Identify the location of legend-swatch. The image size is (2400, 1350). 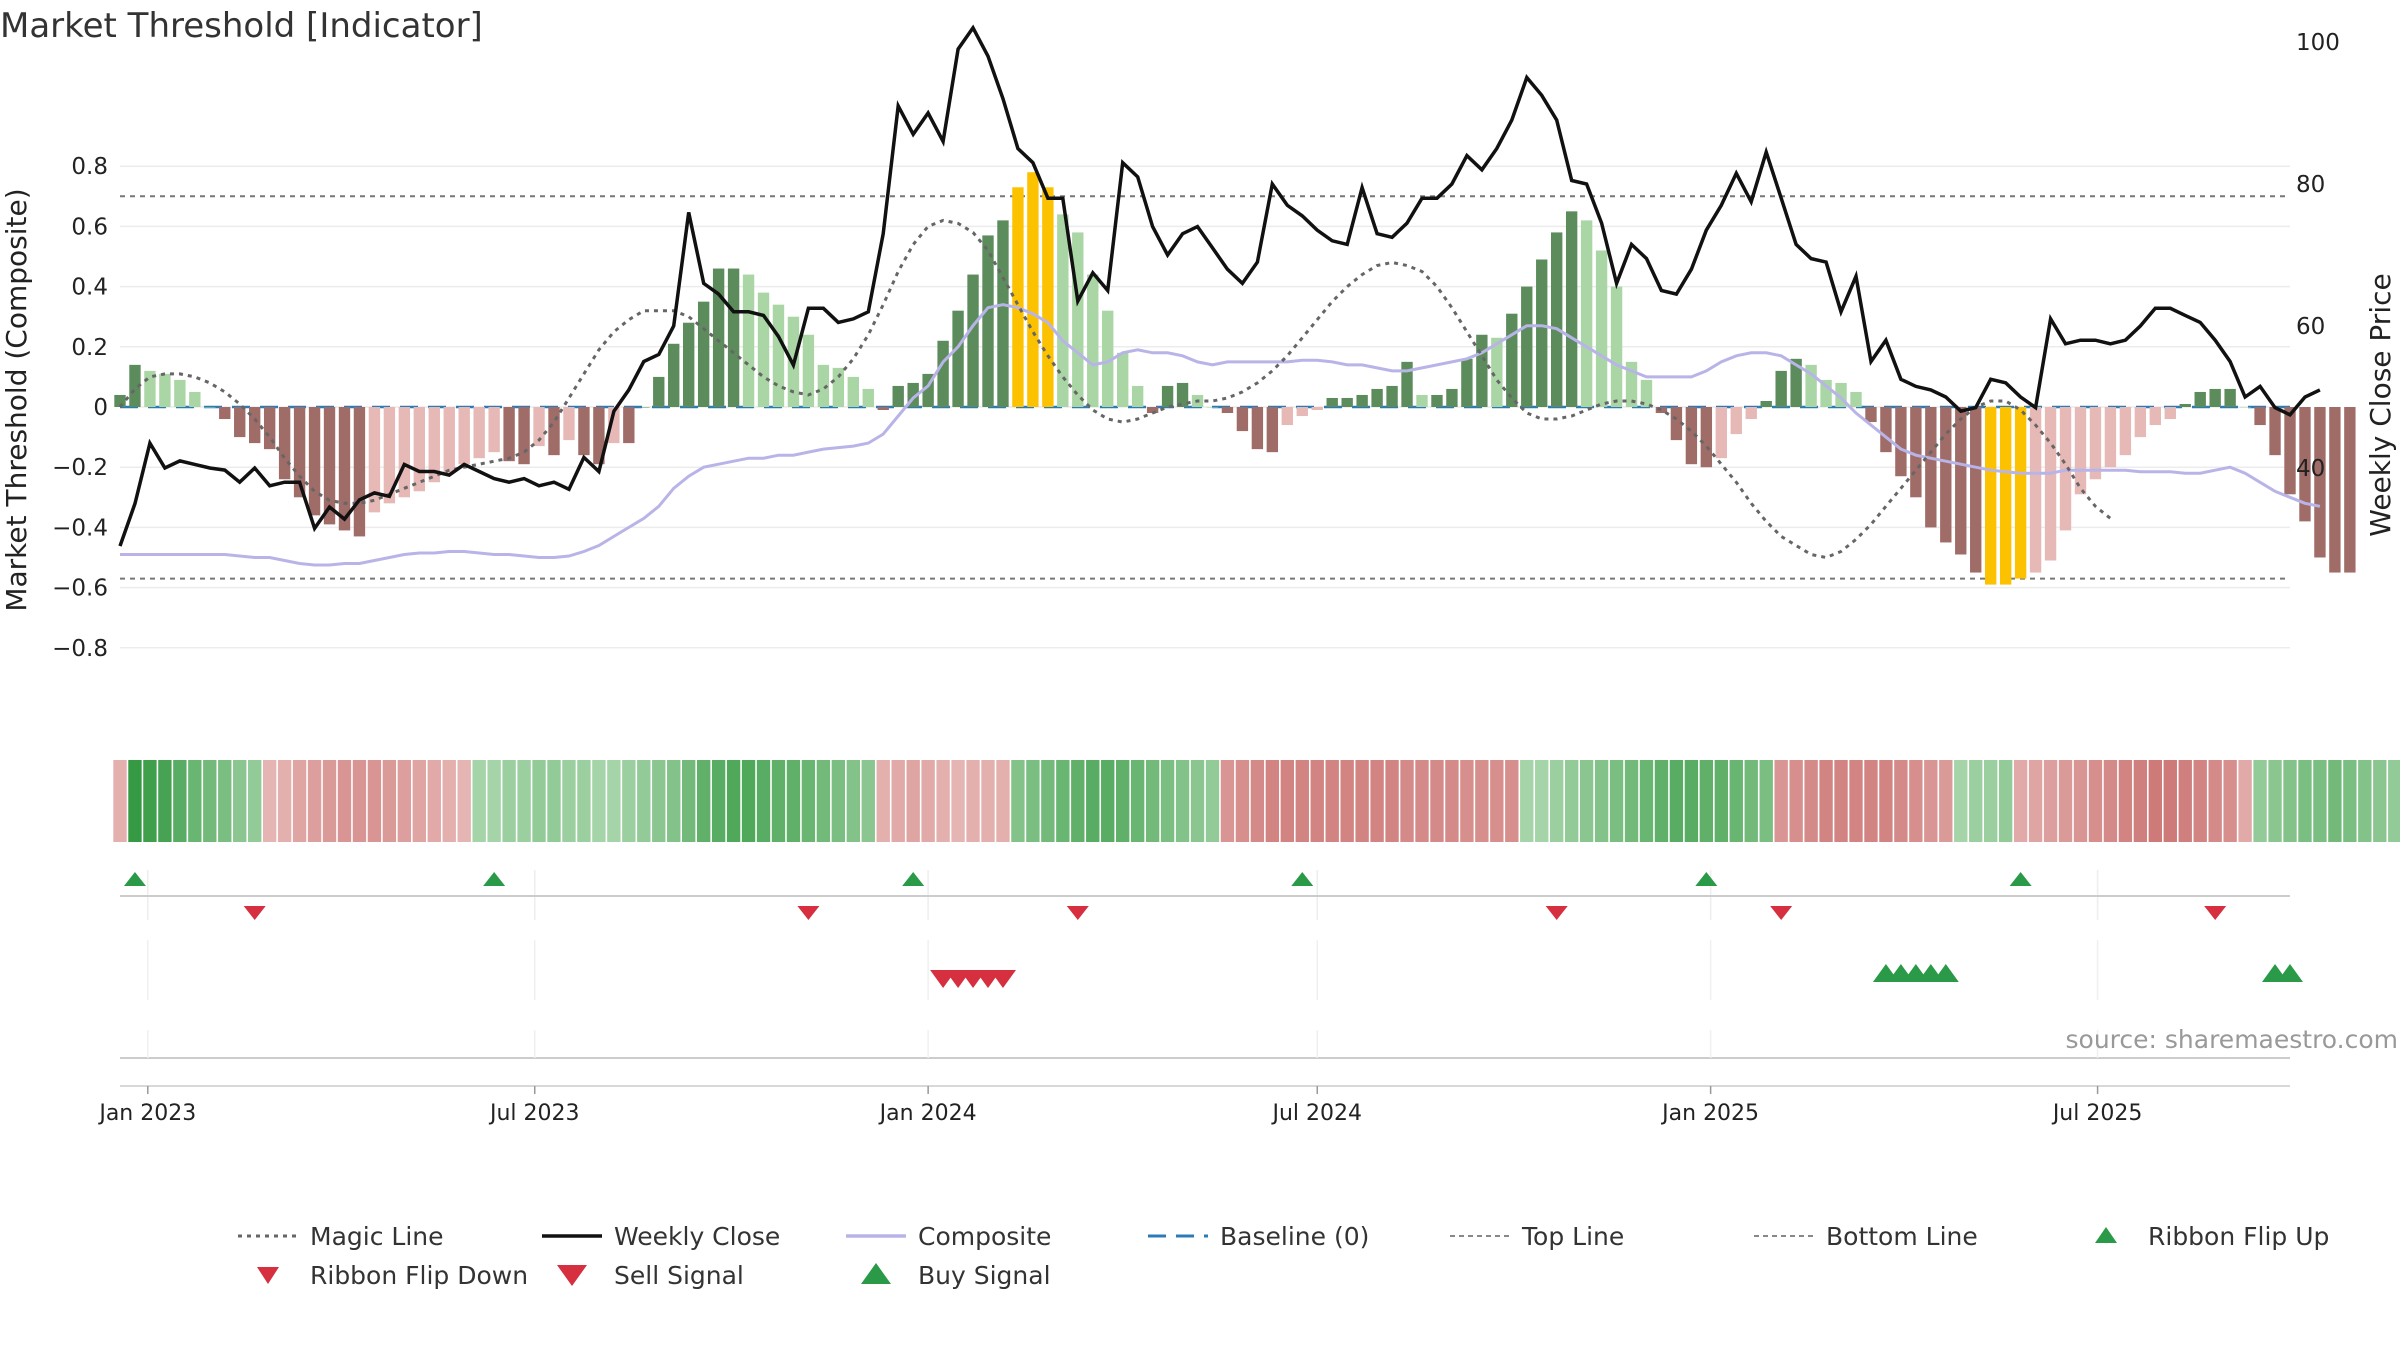
(2106, 1235).